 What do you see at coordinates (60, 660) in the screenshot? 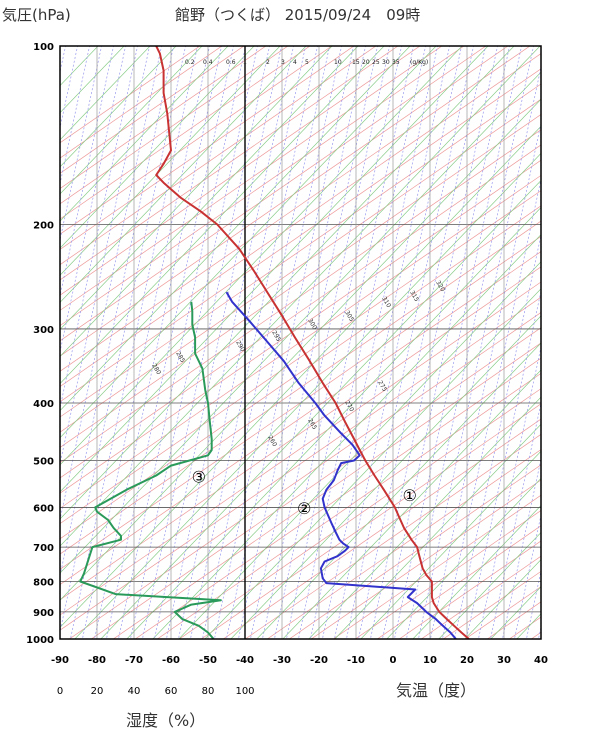
I see `x-tick-label: -90` at bounding box center [60, 660].